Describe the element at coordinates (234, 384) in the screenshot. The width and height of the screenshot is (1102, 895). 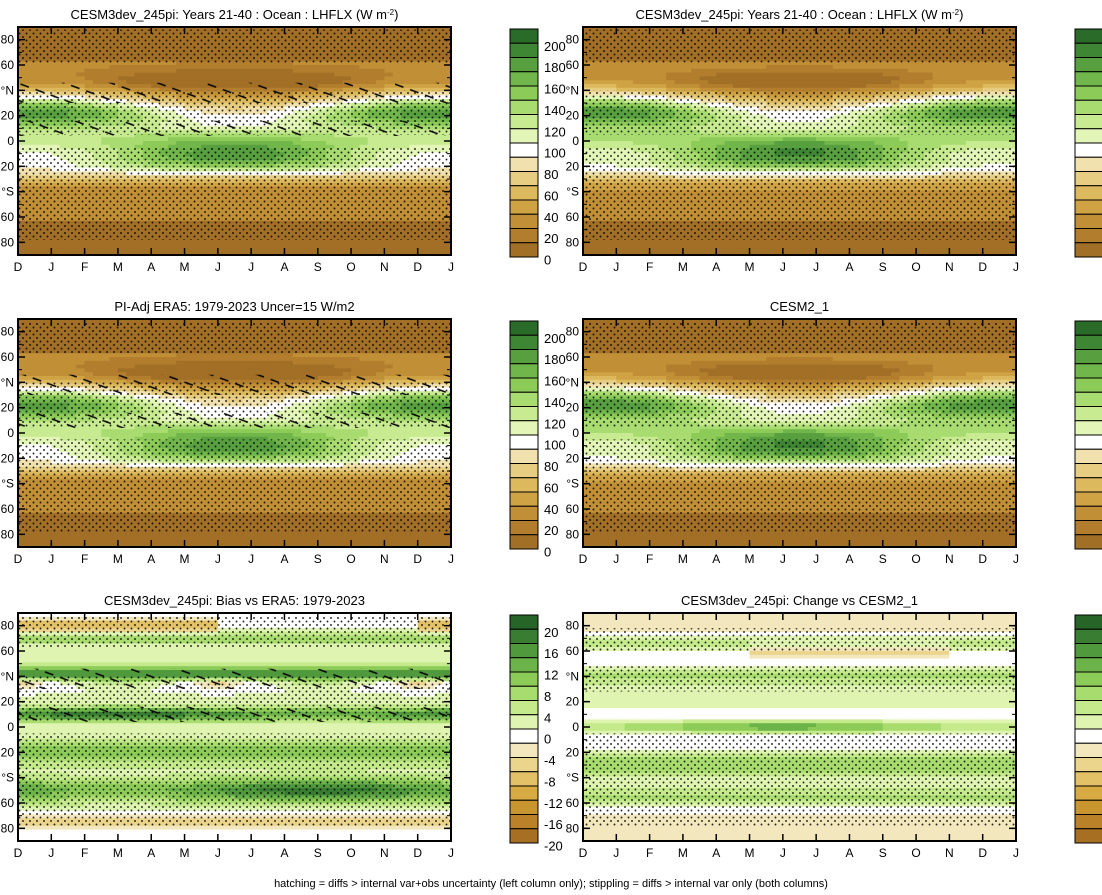
I see `hatching` at that location.